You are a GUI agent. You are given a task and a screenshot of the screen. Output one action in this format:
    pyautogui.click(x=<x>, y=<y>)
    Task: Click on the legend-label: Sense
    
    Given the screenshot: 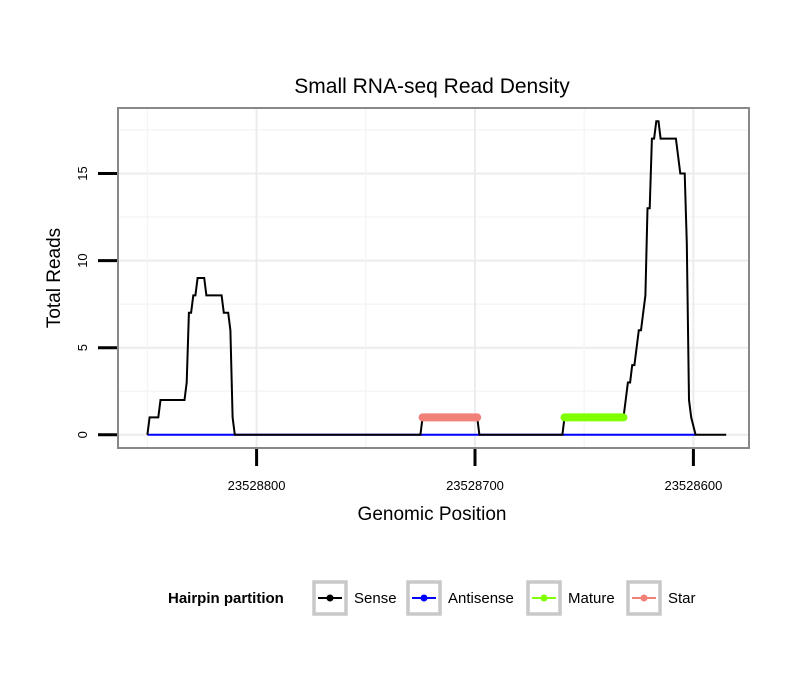 What is the action you would take?
    pyautogui.click(x=375, y=598)
    